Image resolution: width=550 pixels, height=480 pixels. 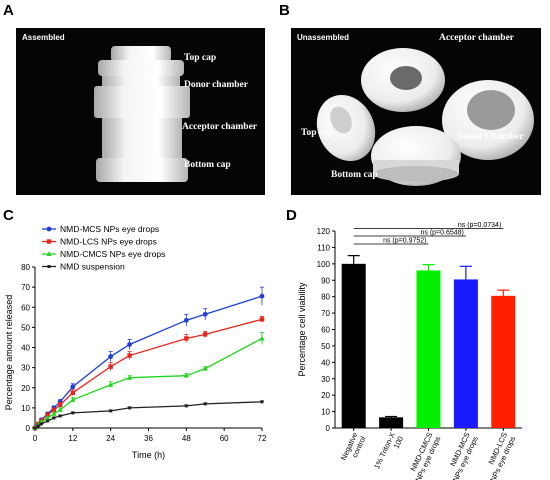 I want to click on significance-label: ns (p=0.6548), so click(x=441, y=233).